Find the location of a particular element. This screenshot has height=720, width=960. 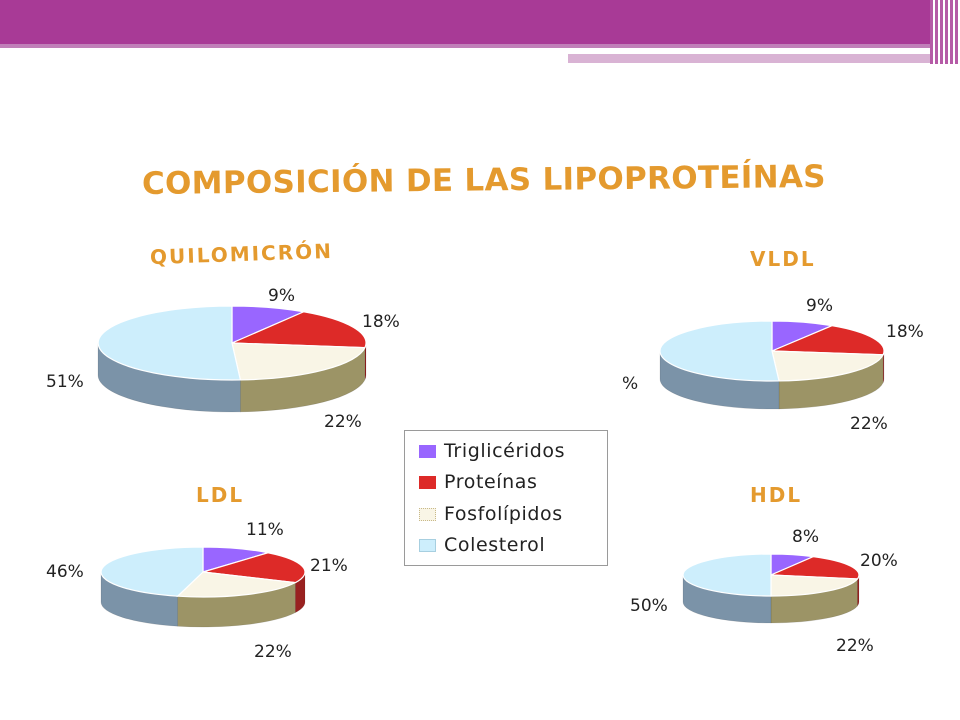

header-stripe is located at coordinates (480, 46).